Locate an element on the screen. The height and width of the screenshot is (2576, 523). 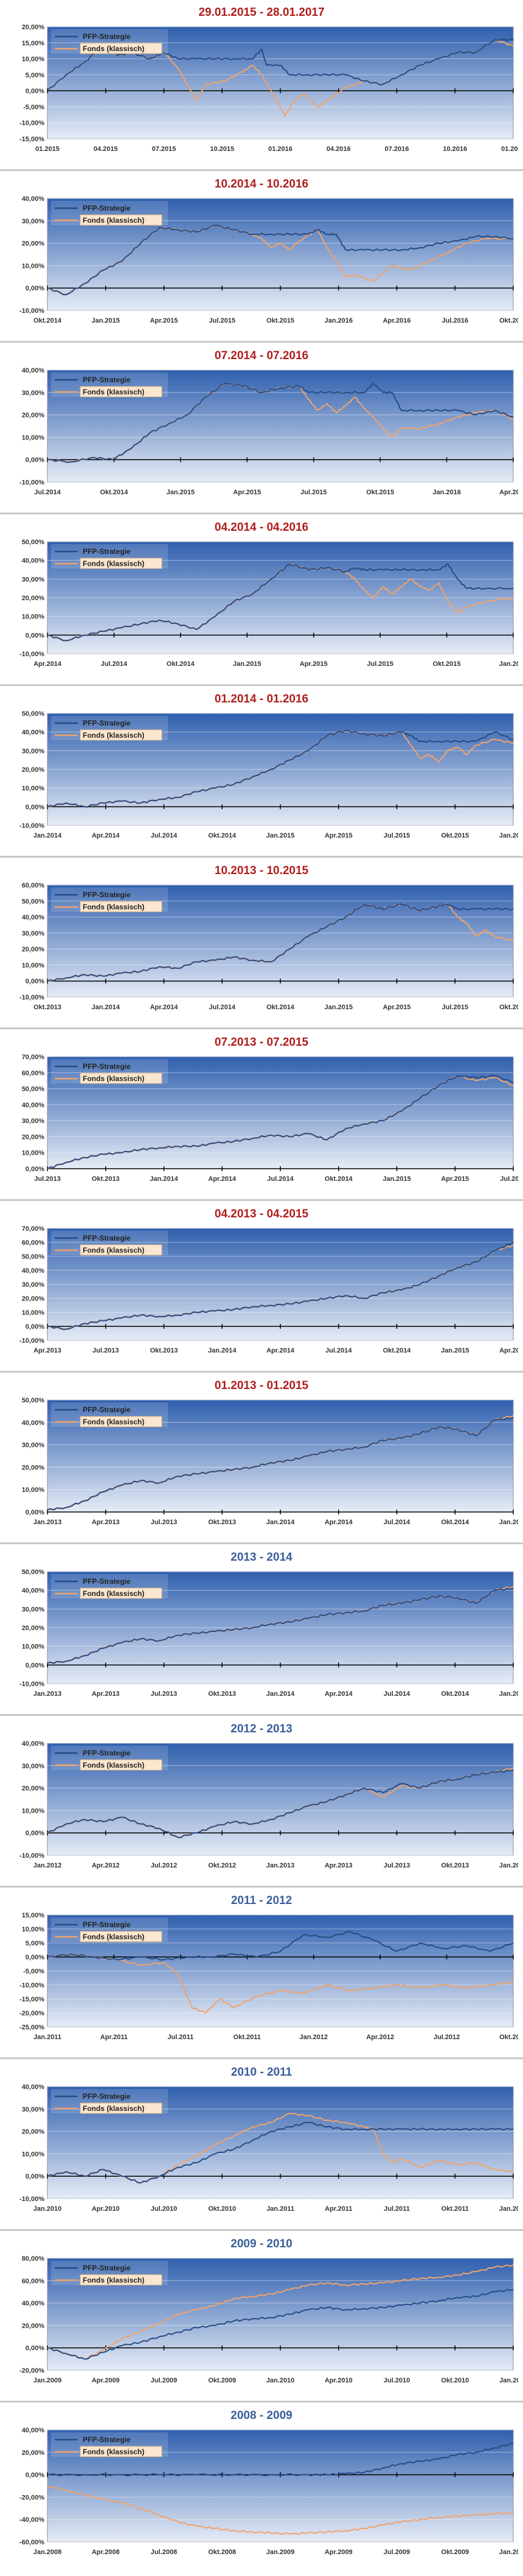
y-tick-label: -40,00% is located at coordinates (31, 2520).